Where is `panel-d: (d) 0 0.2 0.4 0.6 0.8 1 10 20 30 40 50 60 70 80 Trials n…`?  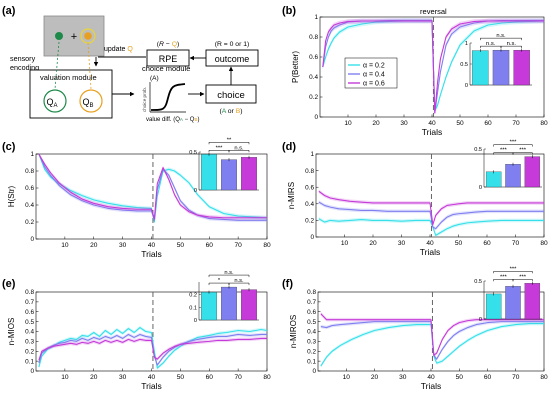
panel-d: (d) 0 0.2 0.4 0.6 0.8 1 10 20 30 40 50 60 70 80 Trials n… is located at coordinates (415, 198).